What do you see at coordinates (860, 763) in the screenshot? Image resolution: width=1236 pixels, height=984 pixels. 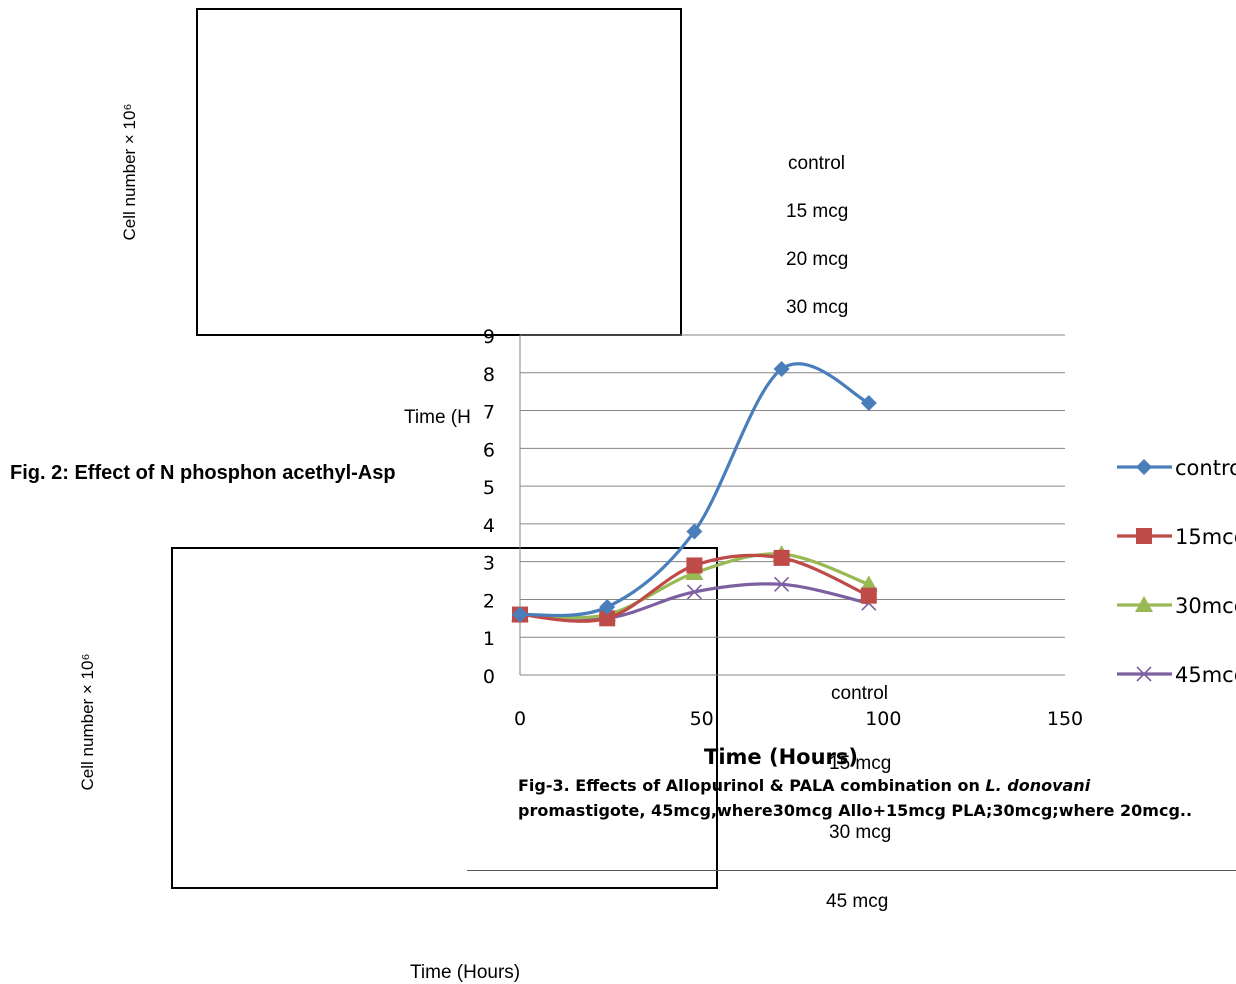 I see `lower-legend-item-1: 15 mcg` at bounding box center [860, 763].